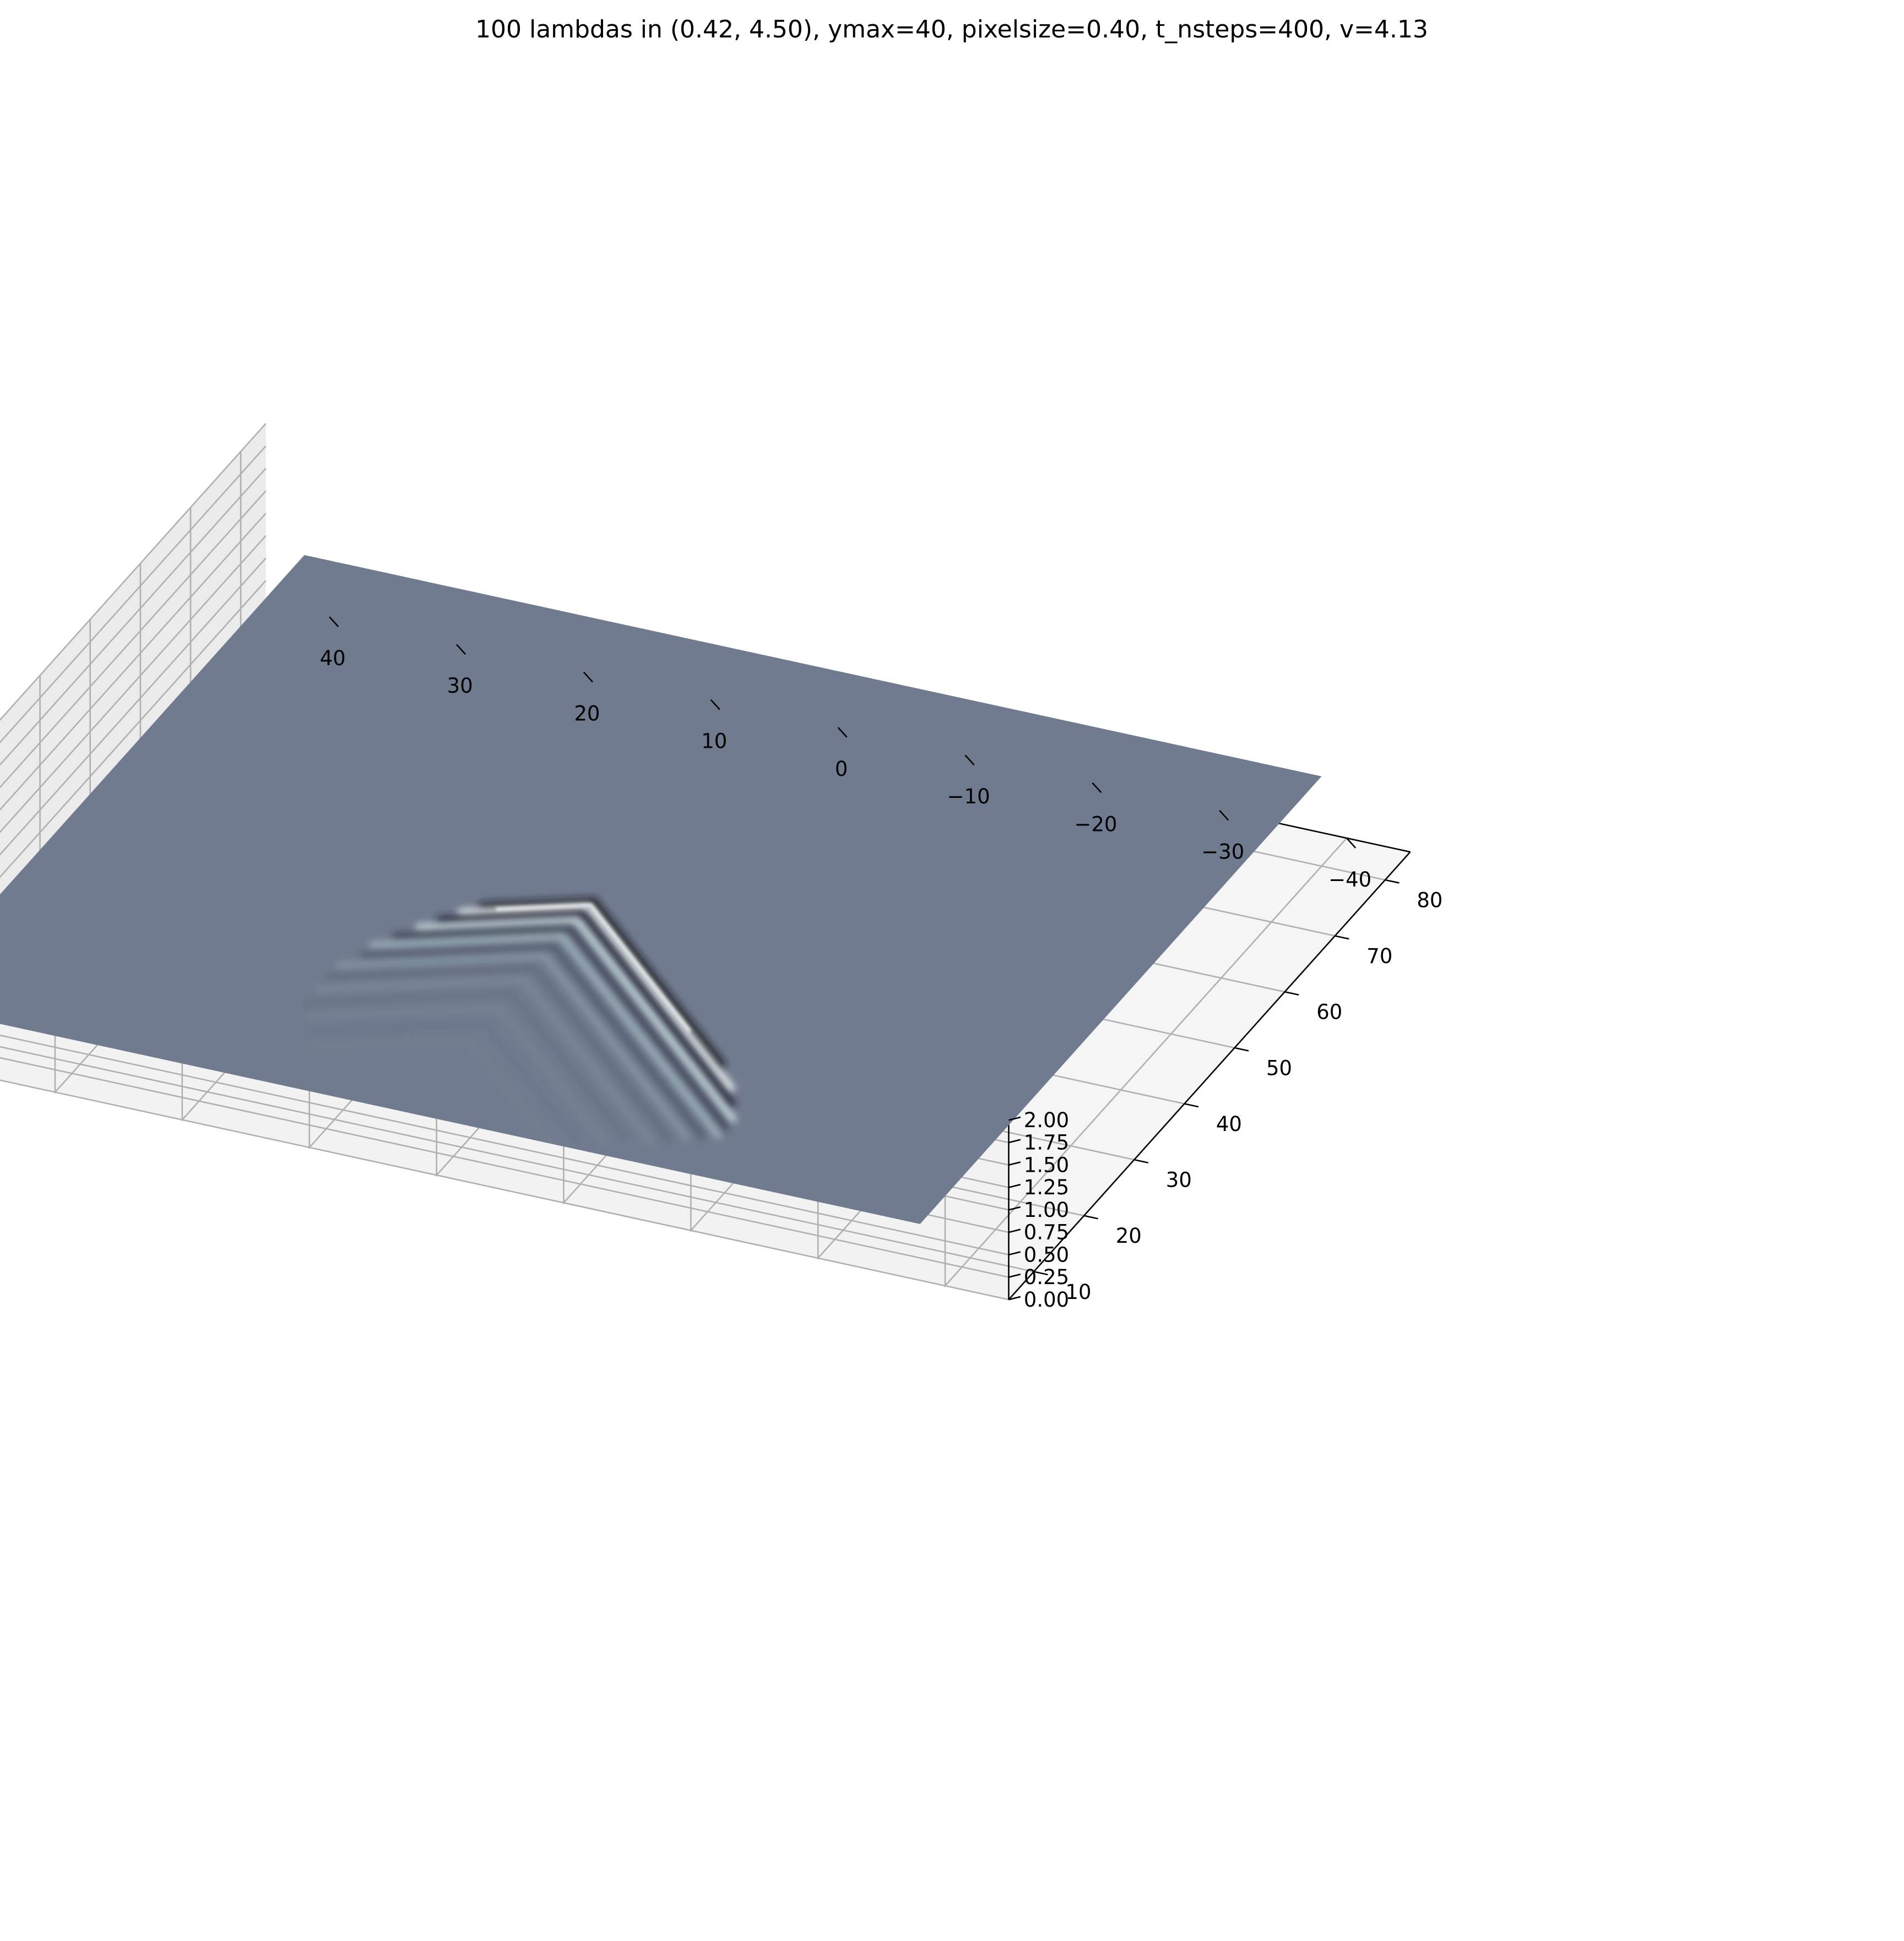  I want to click on x-tick-label: 30, so click(460, 686).